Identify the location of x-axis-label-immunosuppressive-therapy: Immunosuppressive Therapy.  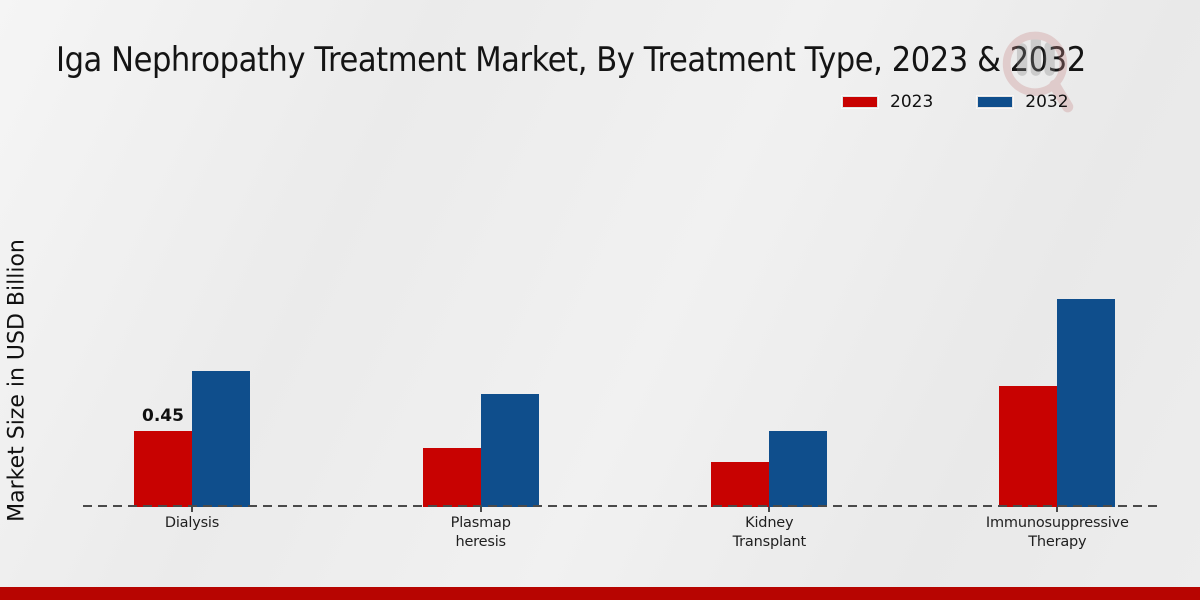
(1057, 532).